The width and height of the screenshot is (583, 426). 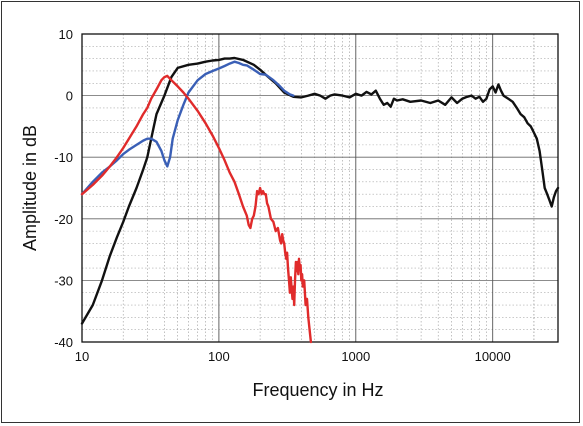 I want to click on x-axis-label: Frequency in Hz, so click(x=317, y=390).